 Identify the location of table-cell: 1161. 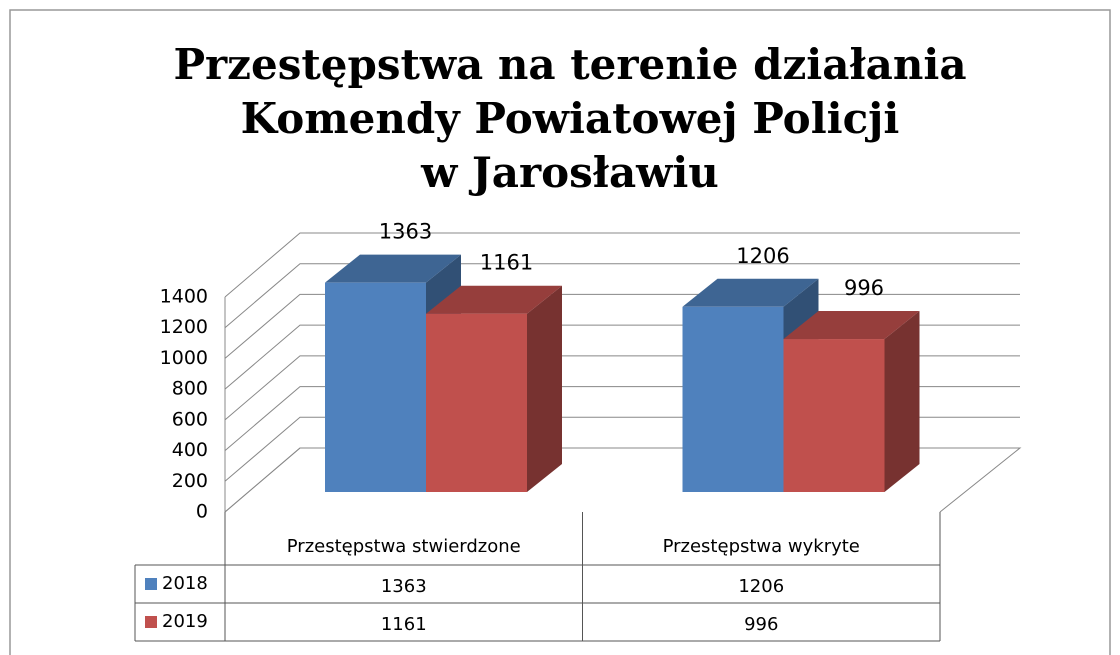
(404, 624).